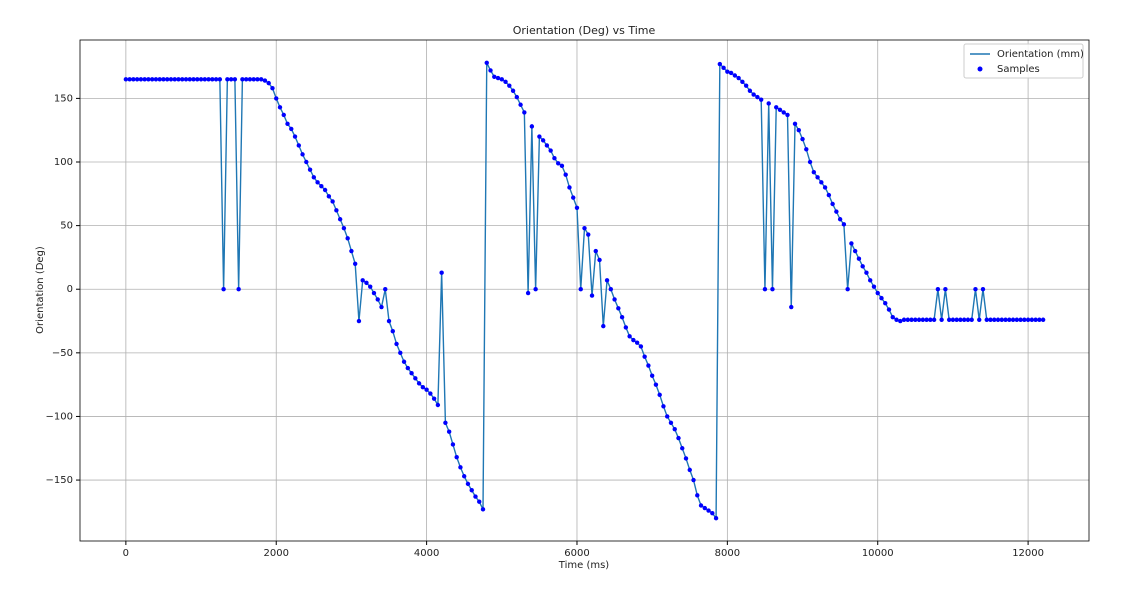  Describe the element at coordinates (276, 553) in the screenshot. I see `x-tick-label: 2000` at that location.